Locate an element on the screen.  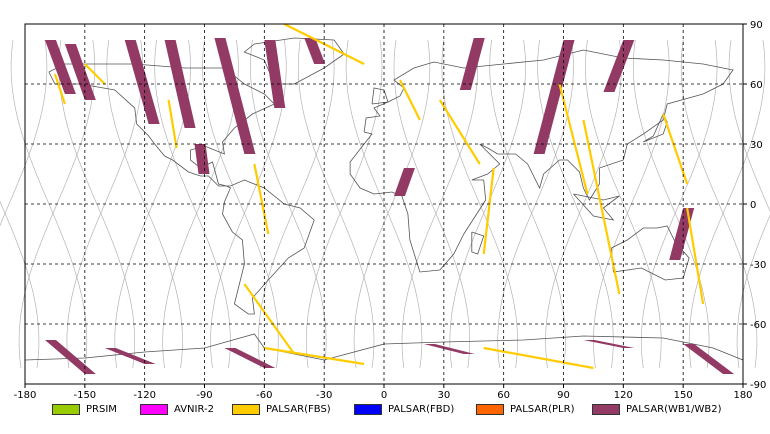
x-tick-label: 60 is located at coordinates (503, 395).